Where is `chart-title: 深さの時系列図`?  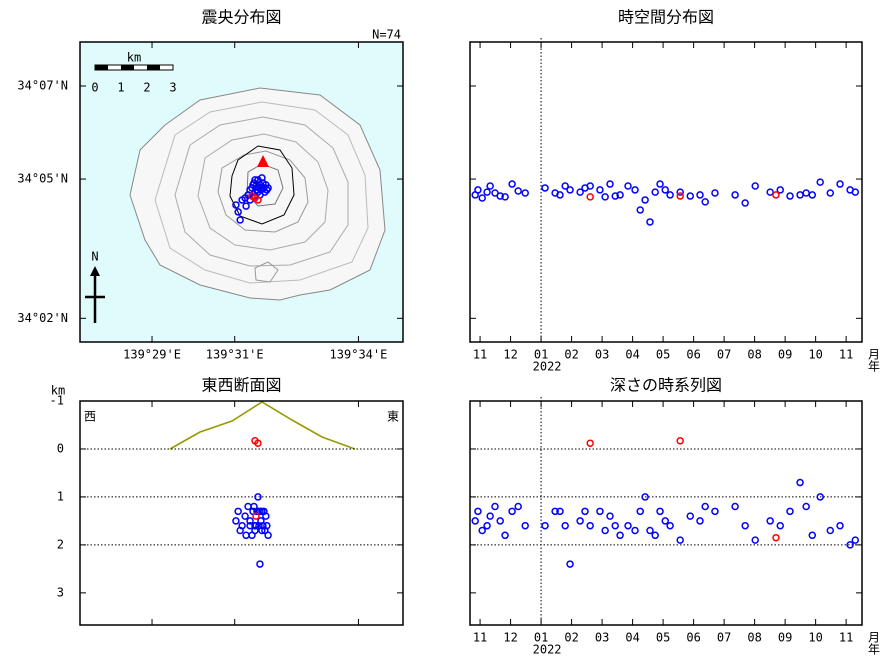 chart-title: 深さの時系列図 is located at coordinates (666, 385).